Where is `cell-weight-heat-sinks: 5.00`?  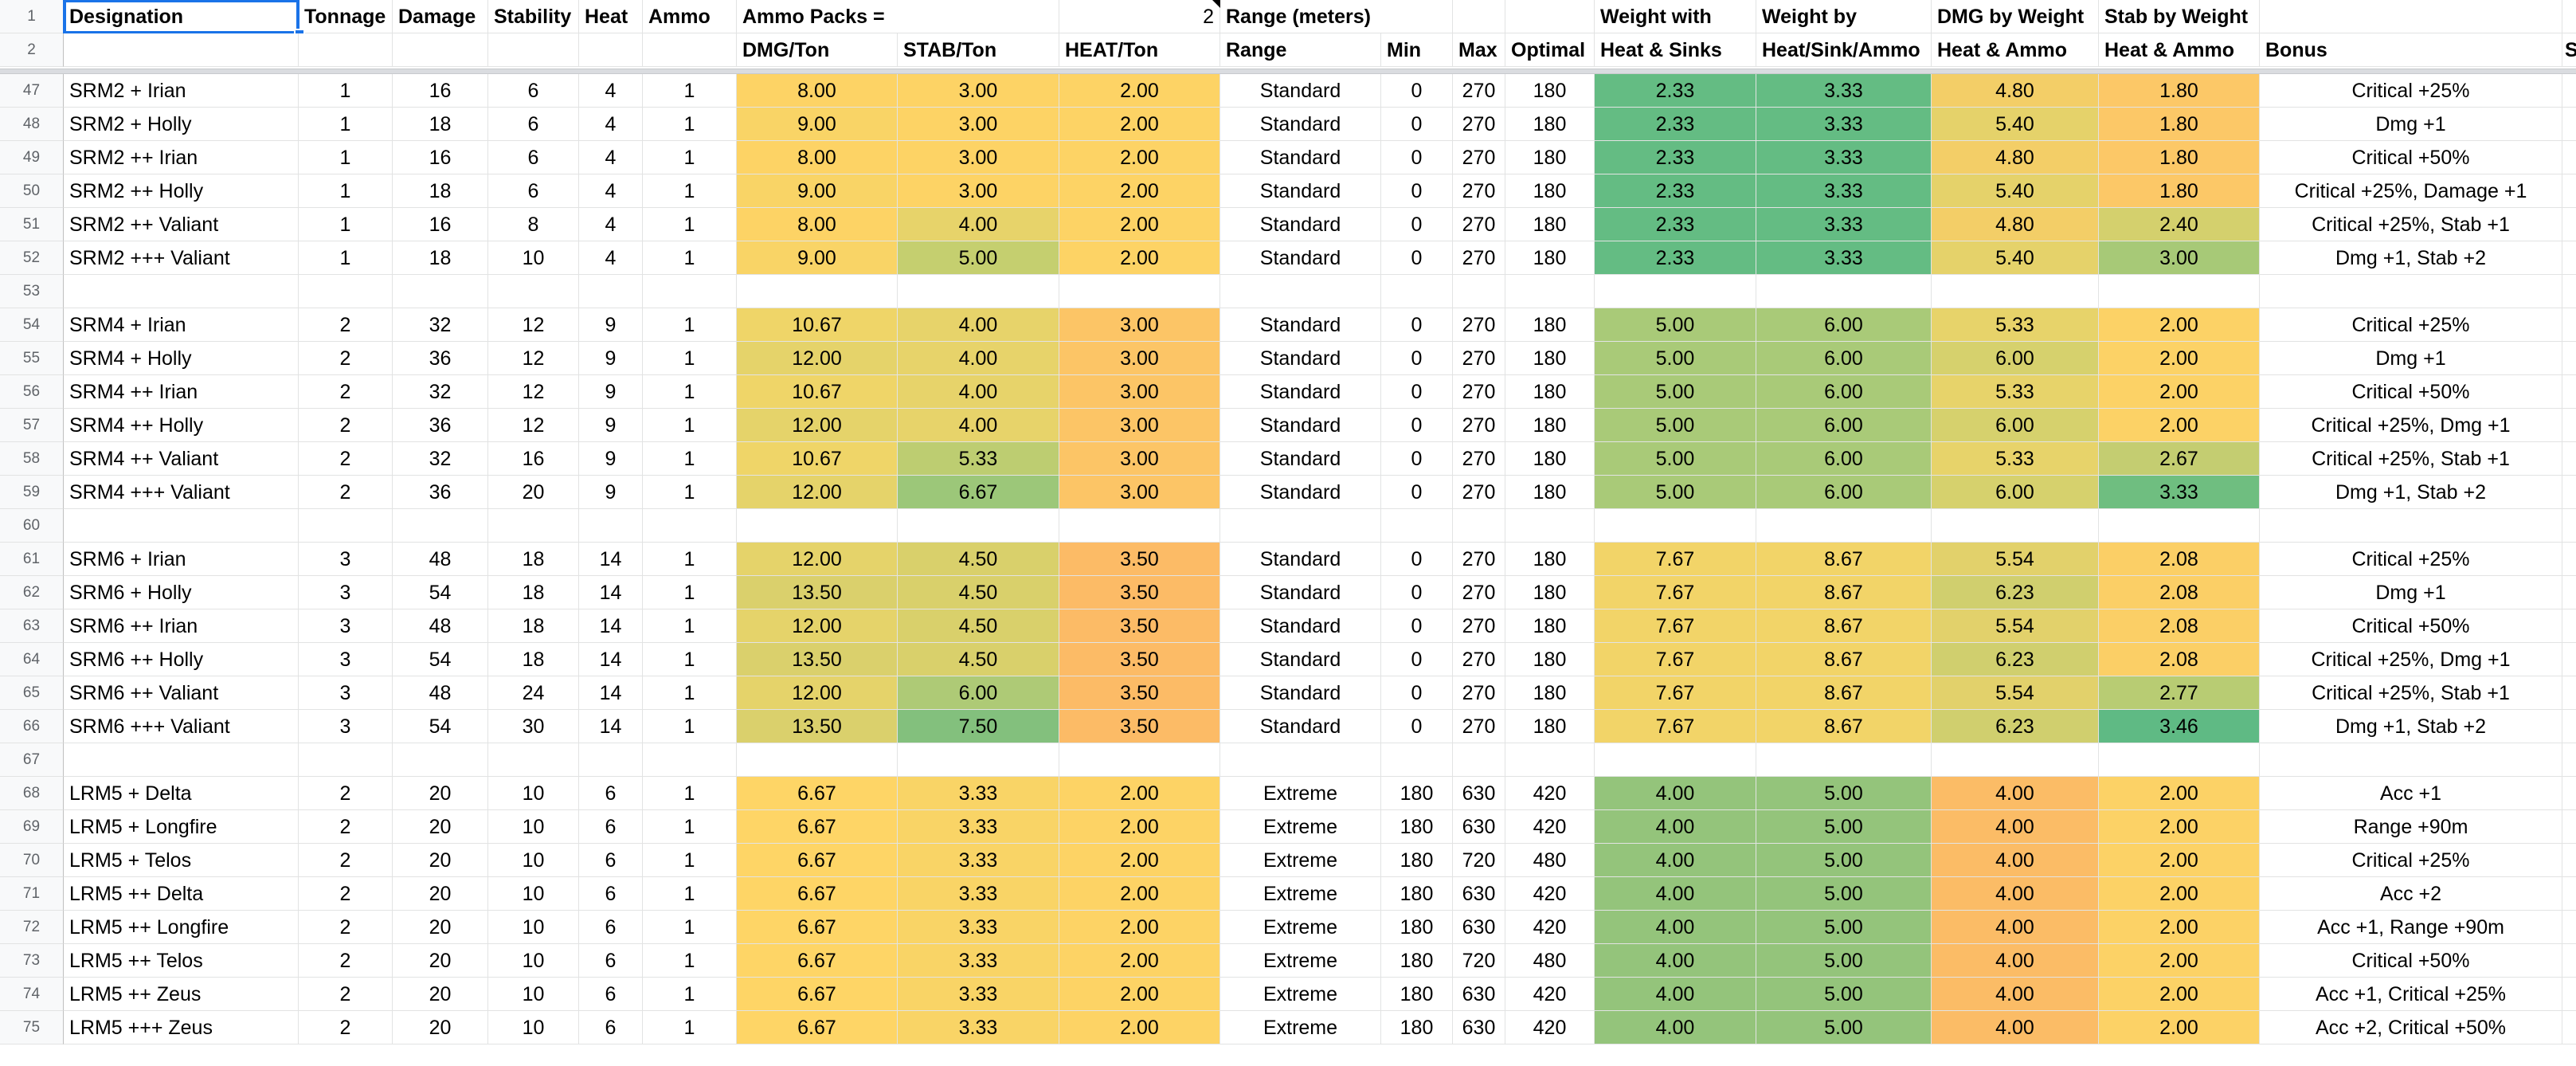 cell-weight-heat-sinks: 5.00 is located at coordinates (1675, 392).